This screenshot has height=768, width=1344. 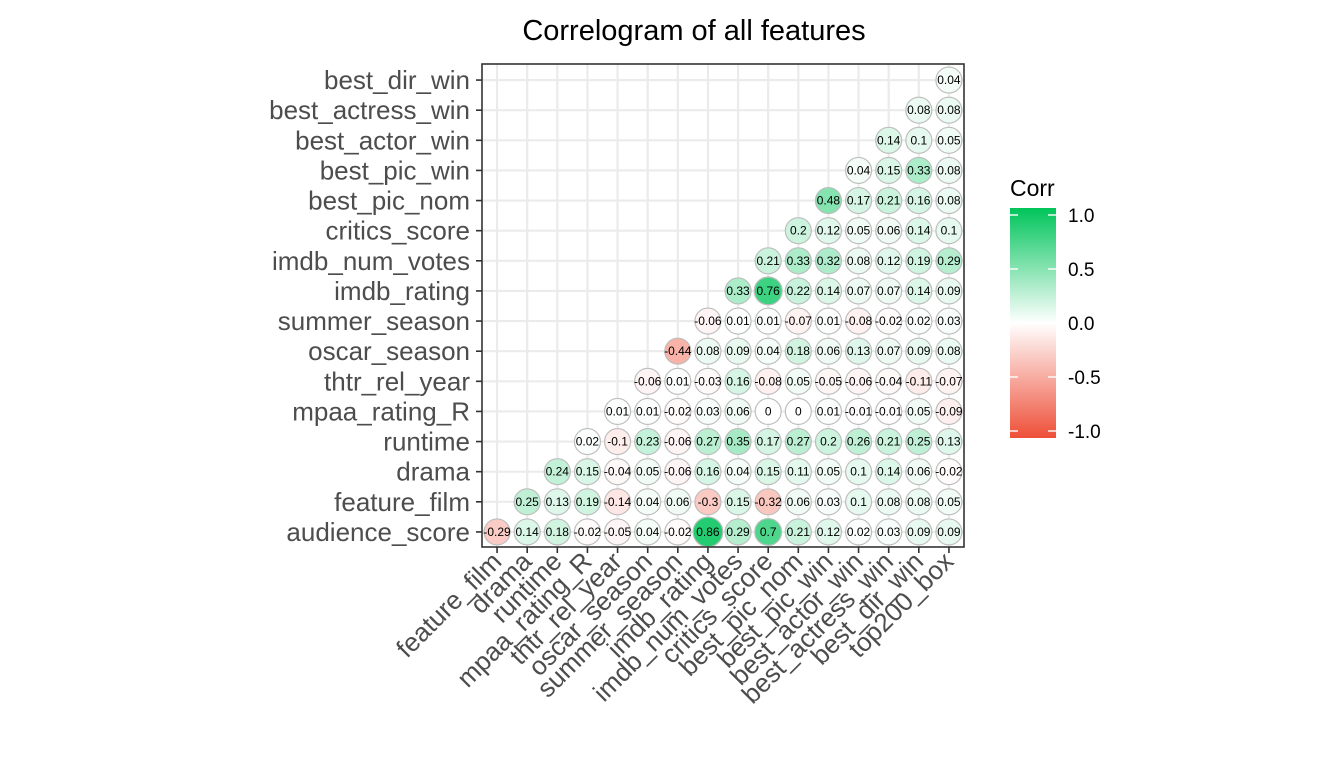 What do you see at coordinates (769, 381) in the screenshot?
I see `corr-value-label: -0.08` at bounding box center [769, 381].